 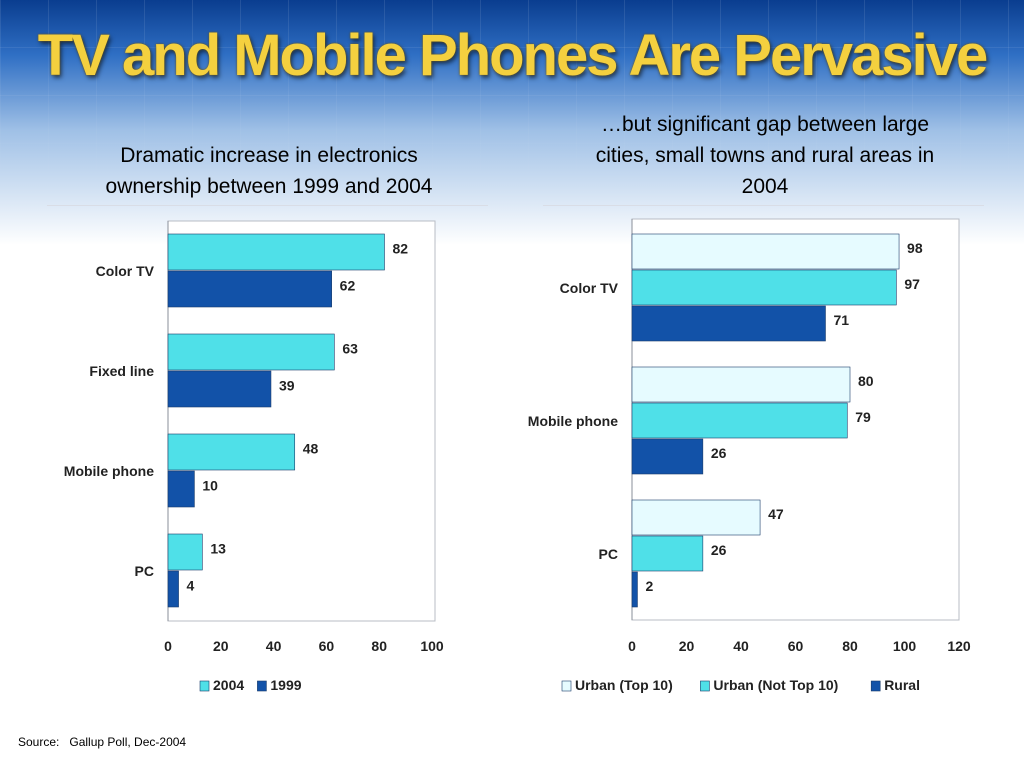 What do you see at coordinates (915, 248) in the screenshot?
I see `data-label: 98` at bounding box center [915, 248].